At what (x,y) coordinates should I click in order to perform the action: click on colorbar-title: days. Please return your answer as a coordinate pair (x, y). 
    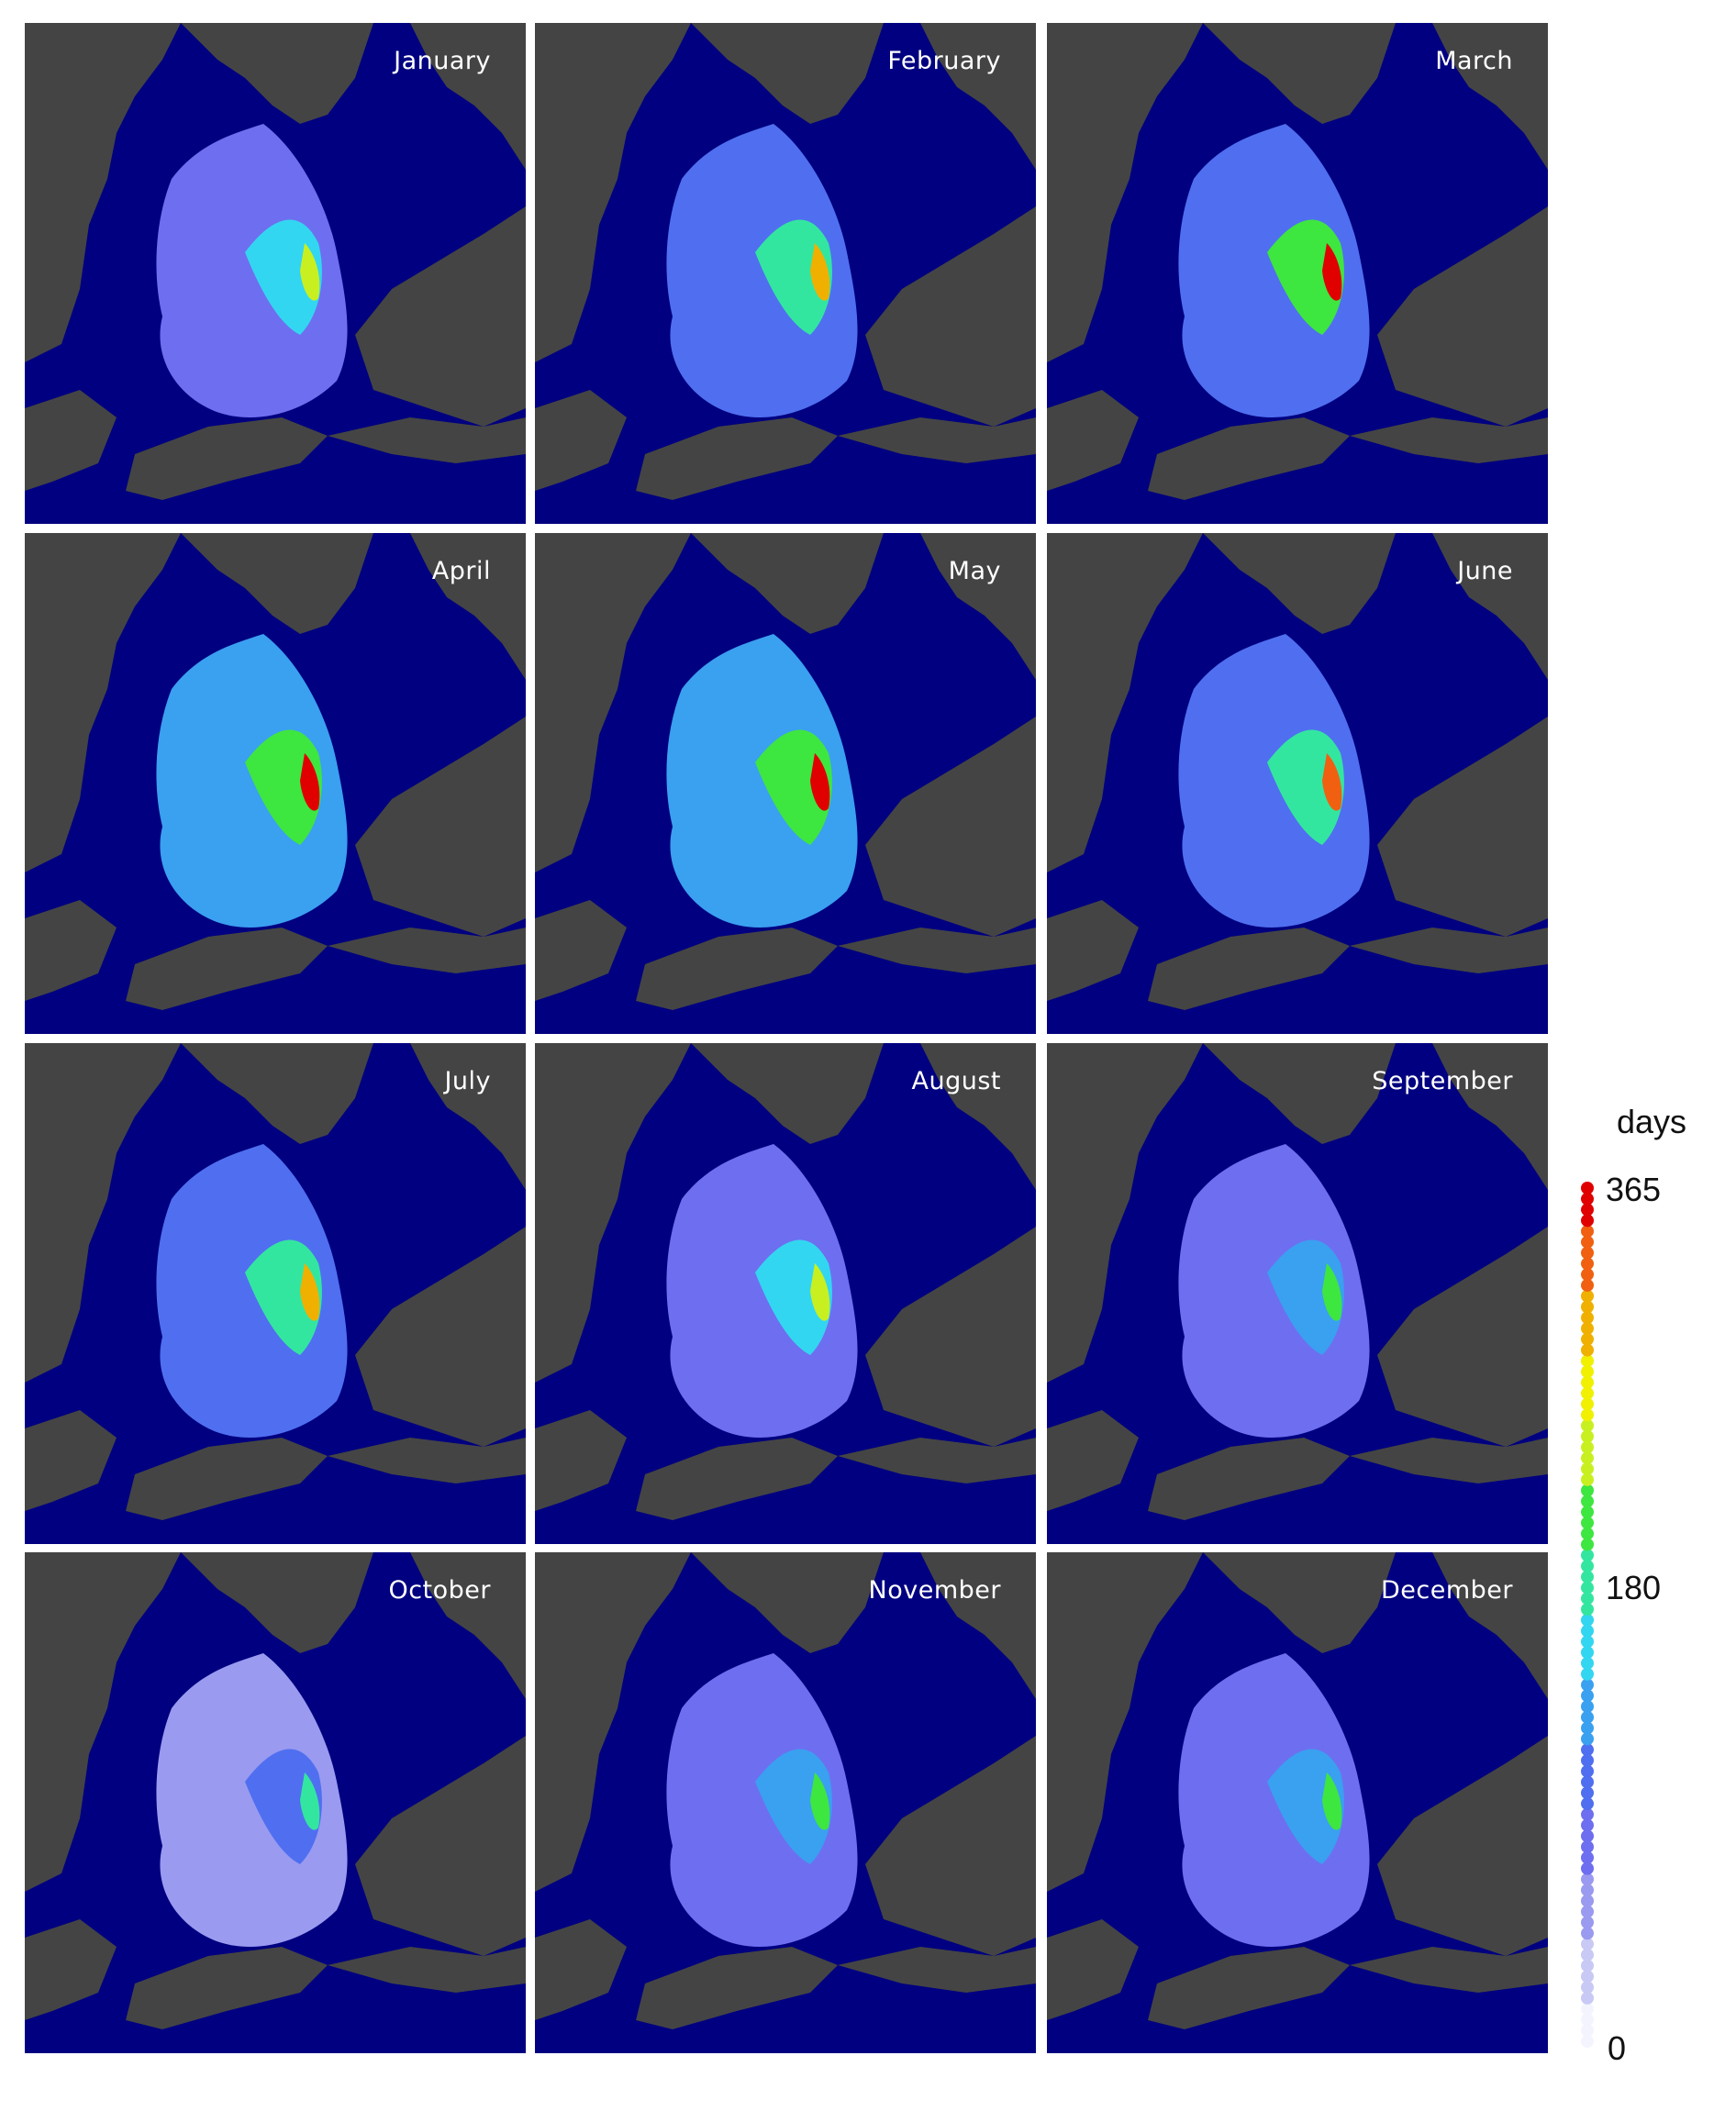
    Looking at the image, I should click on (1652, 1121).